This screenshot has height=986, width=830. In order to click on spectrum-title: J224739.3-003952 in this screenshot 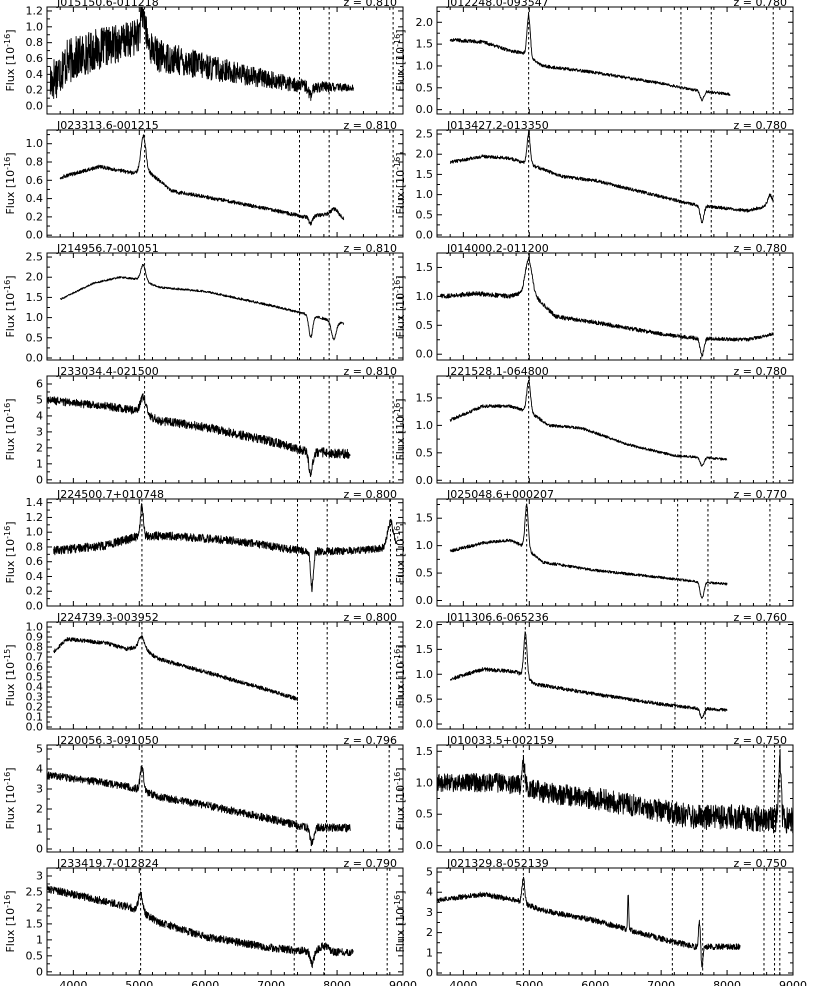, I will do `click(107, 617)`.